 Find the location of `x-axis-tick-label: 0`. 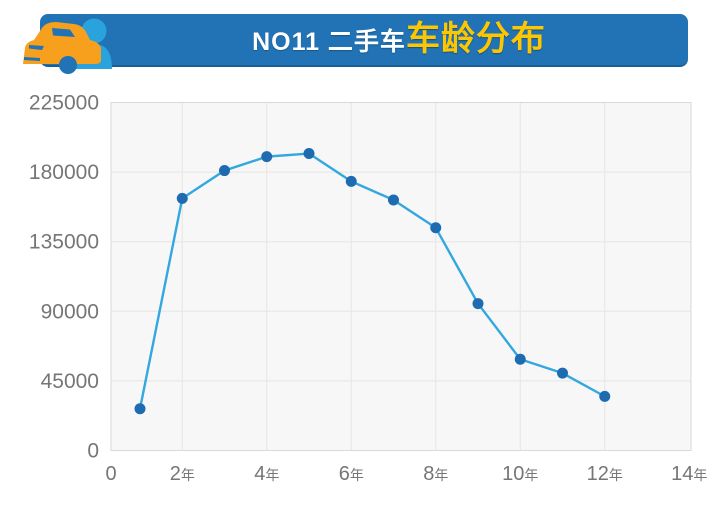

x-axis-tick-label: 0 is located at coordinates (110, 474).